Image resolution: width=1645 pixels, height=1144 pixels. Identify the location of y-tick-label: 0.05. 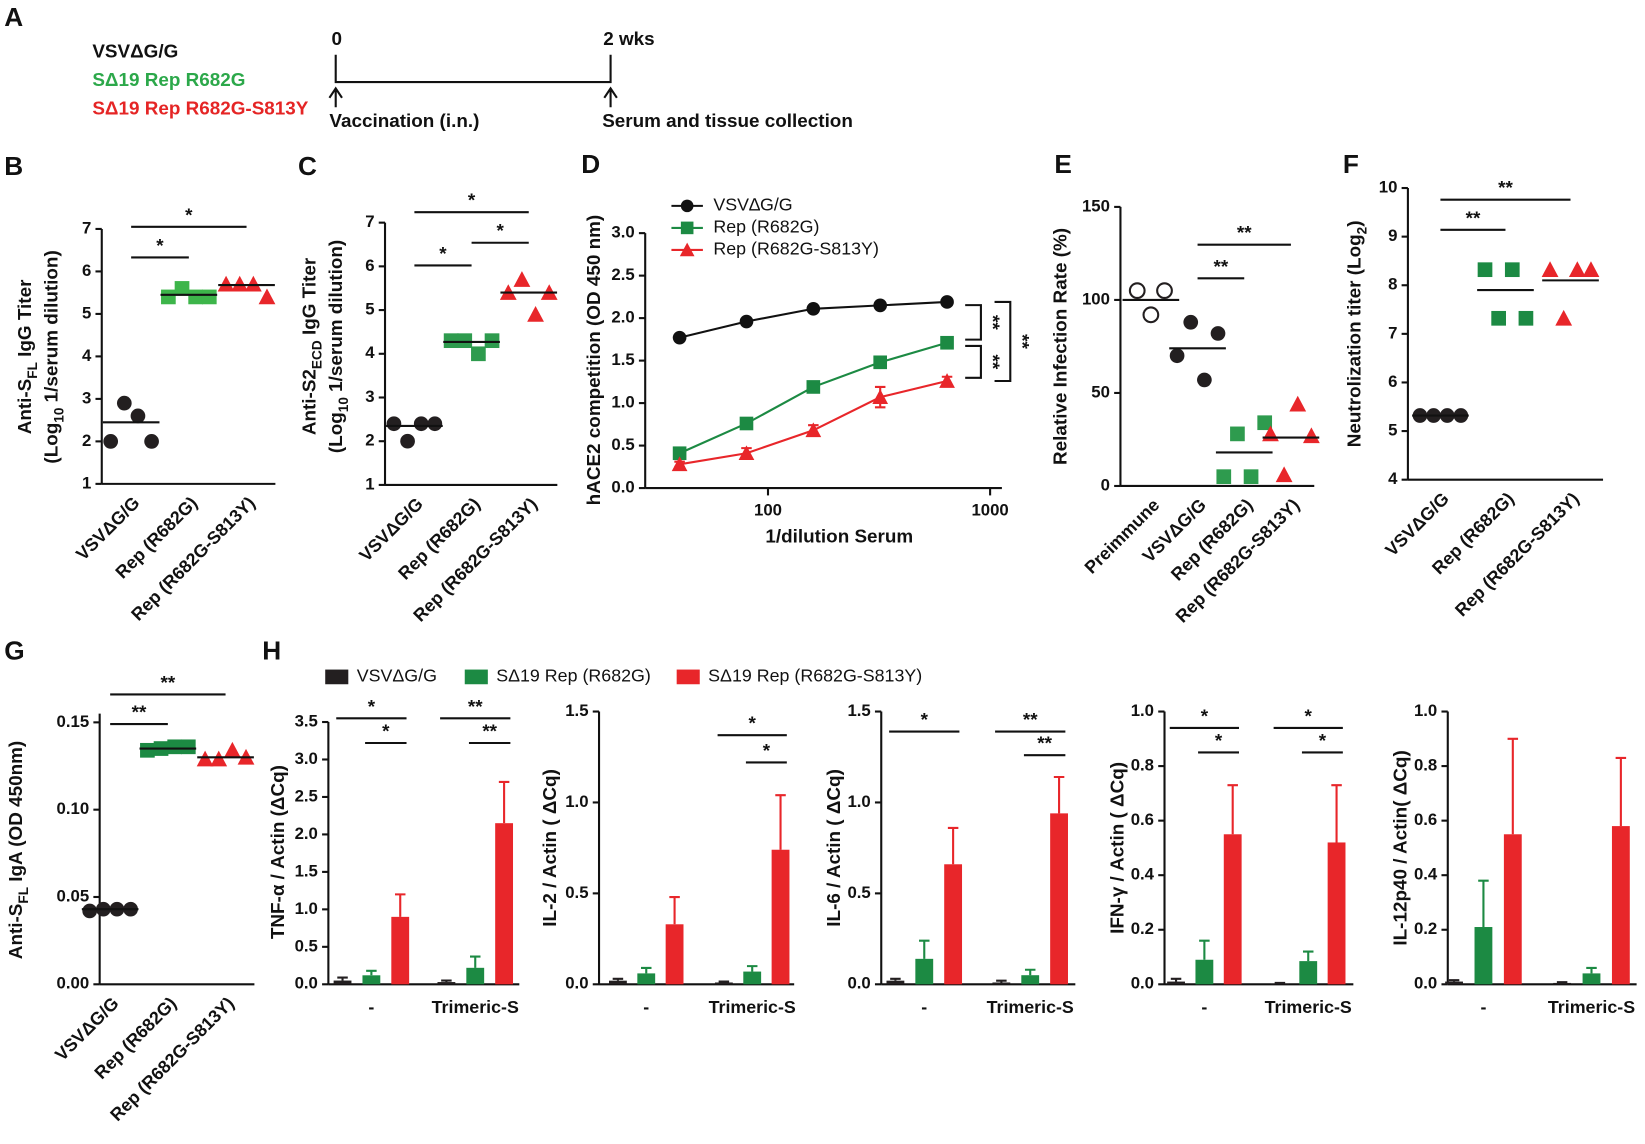
(73, 895).